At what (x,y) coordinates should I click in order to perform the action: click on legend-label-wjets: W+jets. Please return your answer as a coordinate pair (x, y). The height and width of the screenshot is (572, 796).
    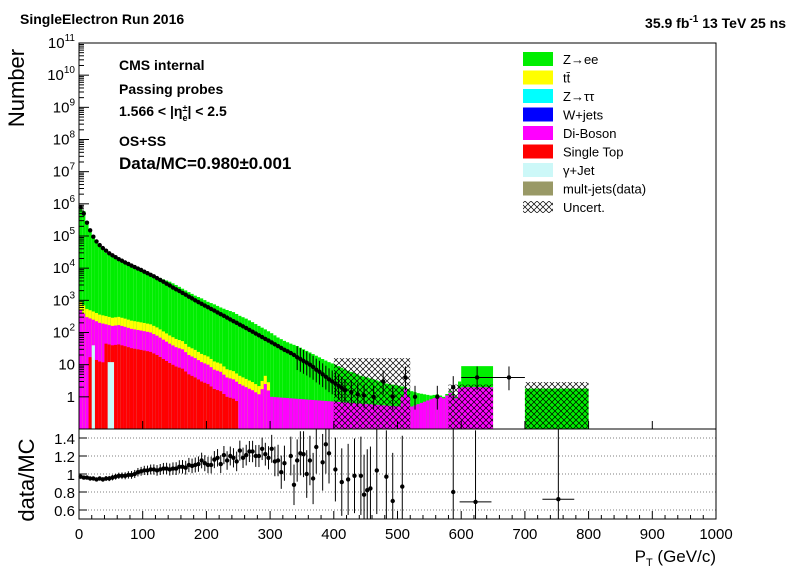
    Looking at the image, I should click on (583, 115).